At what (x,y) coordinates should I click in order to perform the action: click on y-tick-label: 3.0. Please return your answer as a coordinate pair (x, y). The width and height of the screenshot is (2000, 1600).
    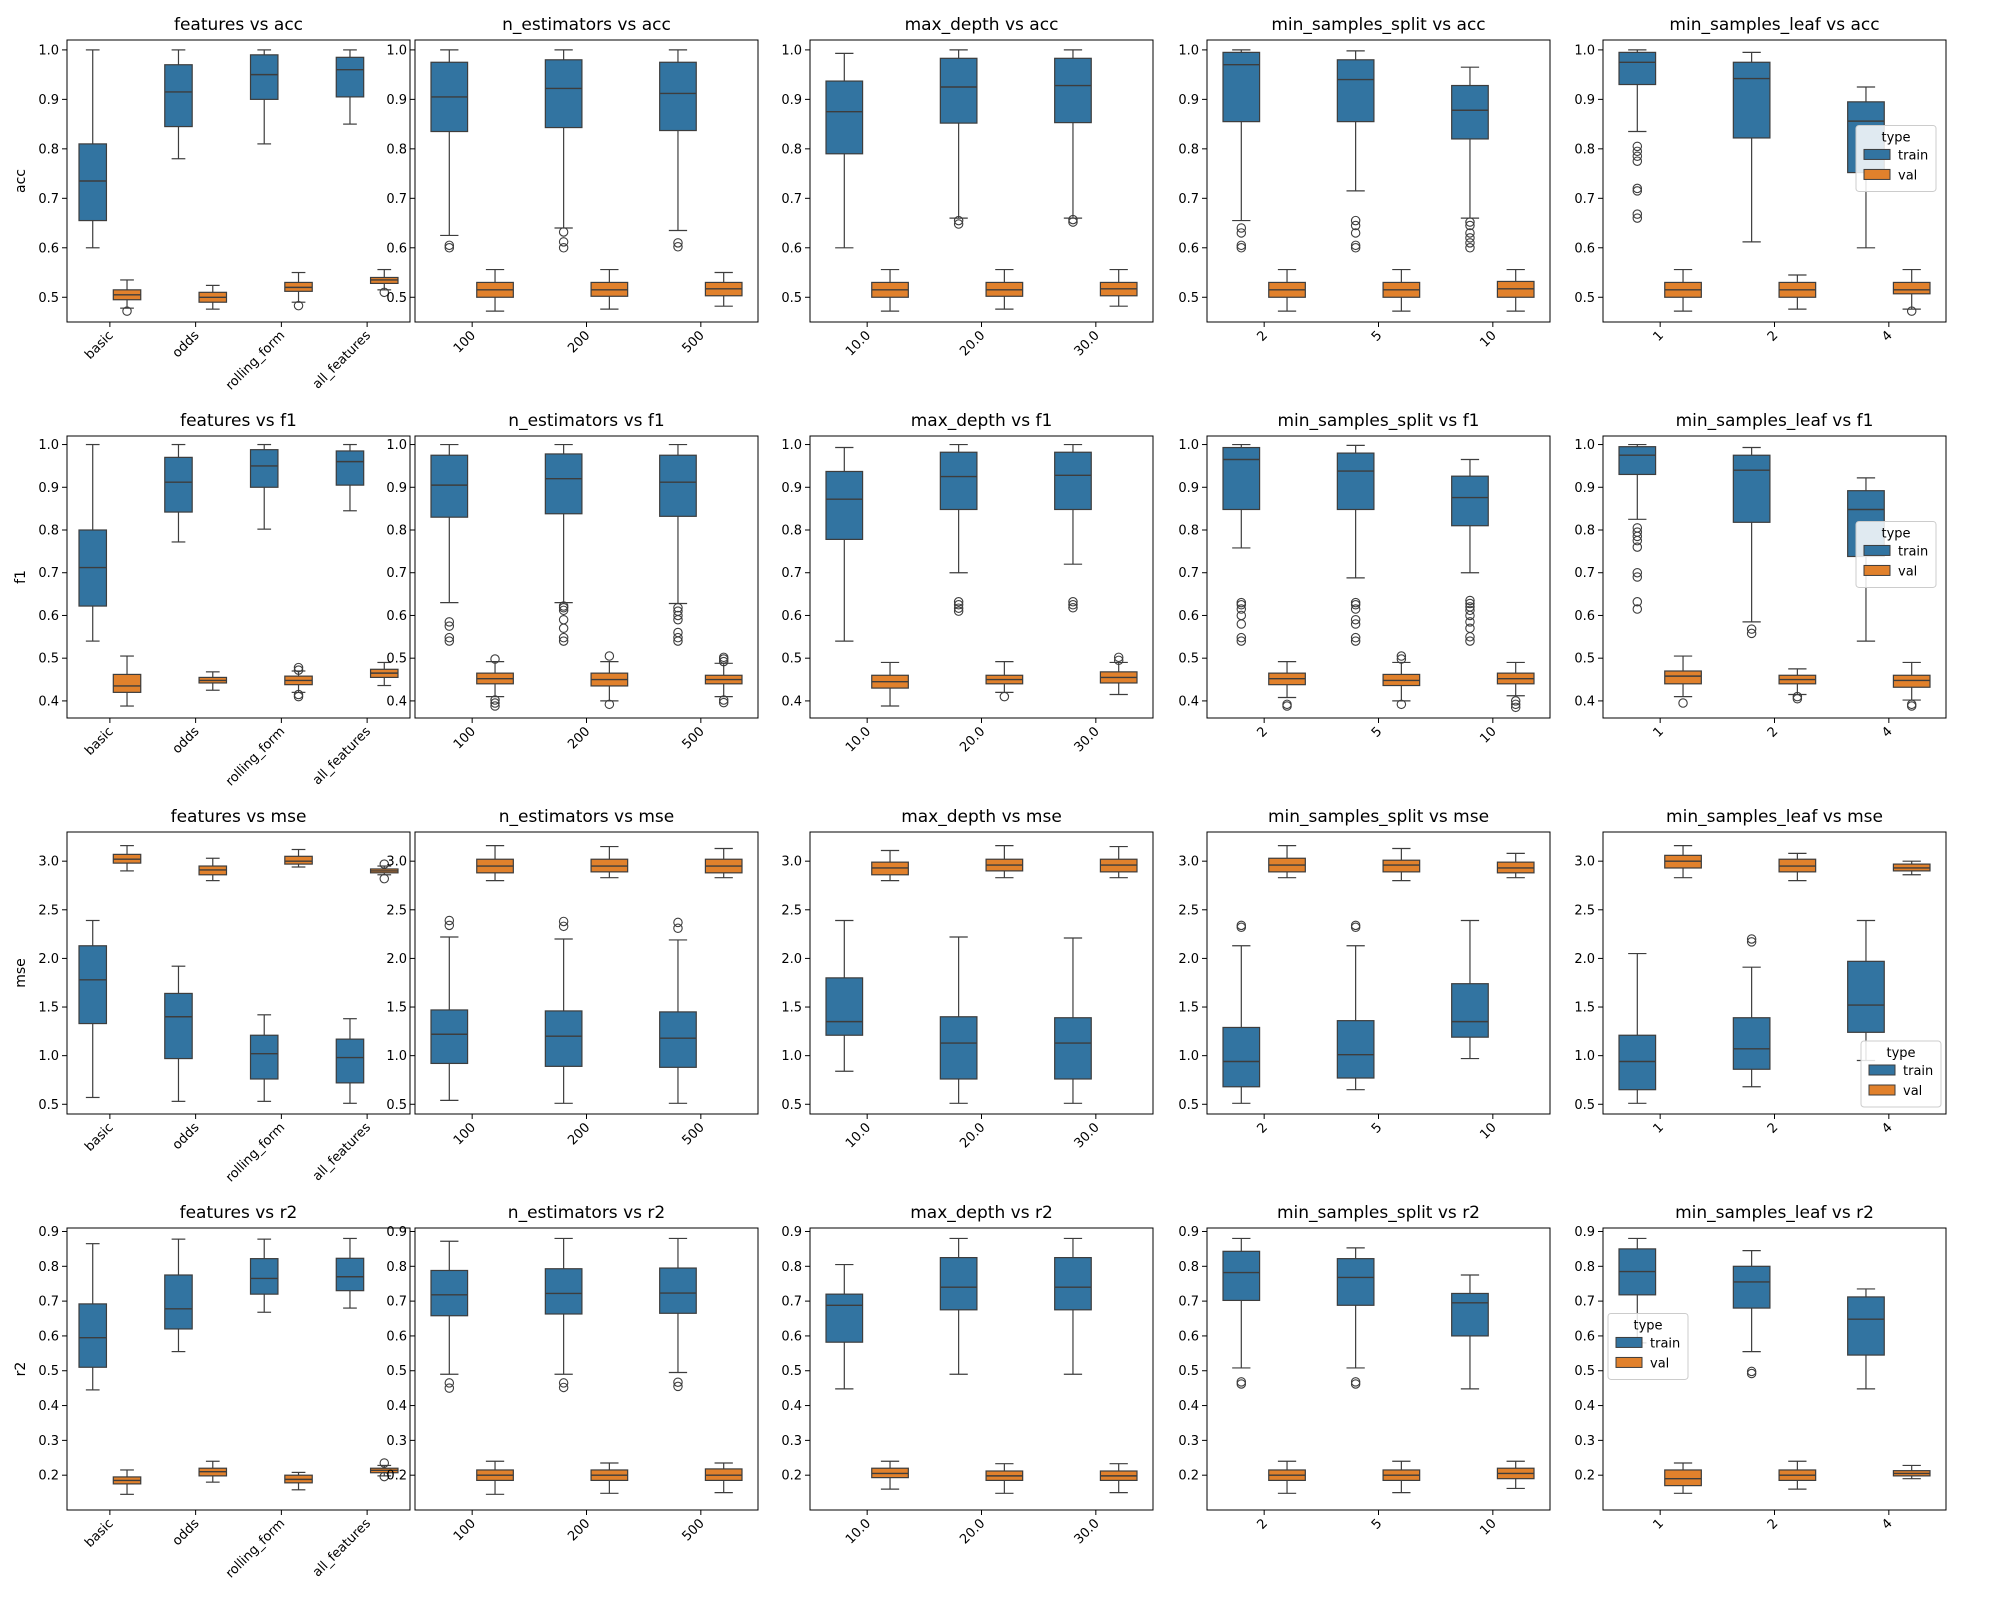
    Looking at the image, I should click on (1188, 862).